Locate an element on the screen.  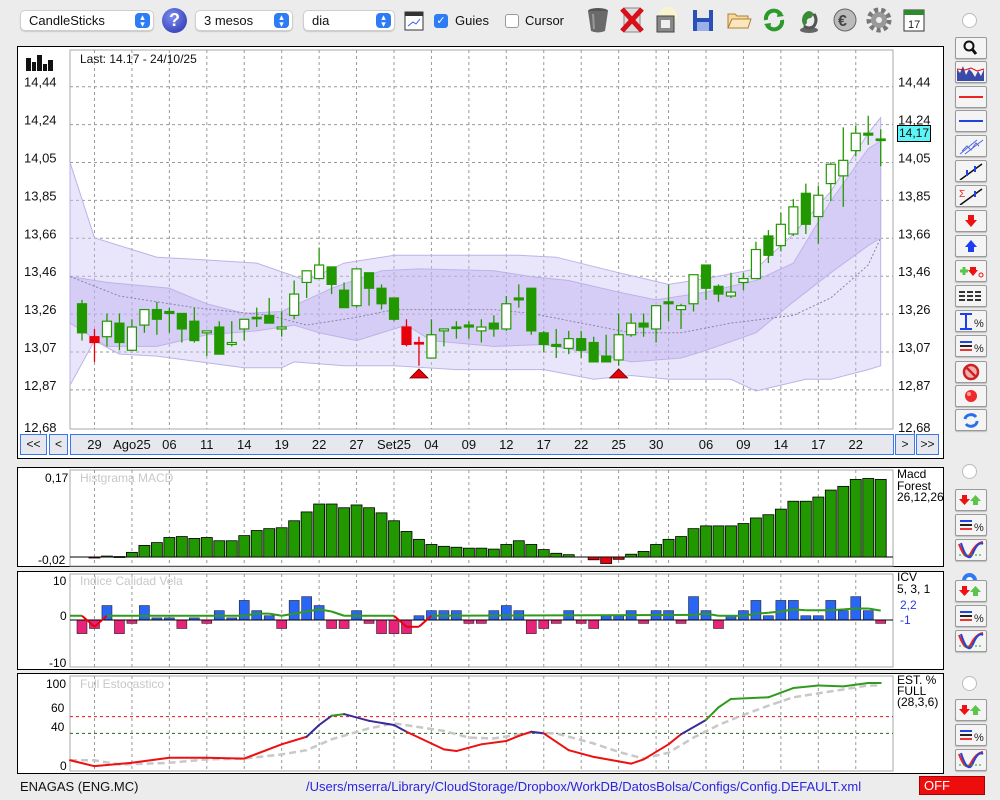
delete-icon is located at coordinates (632, 20).